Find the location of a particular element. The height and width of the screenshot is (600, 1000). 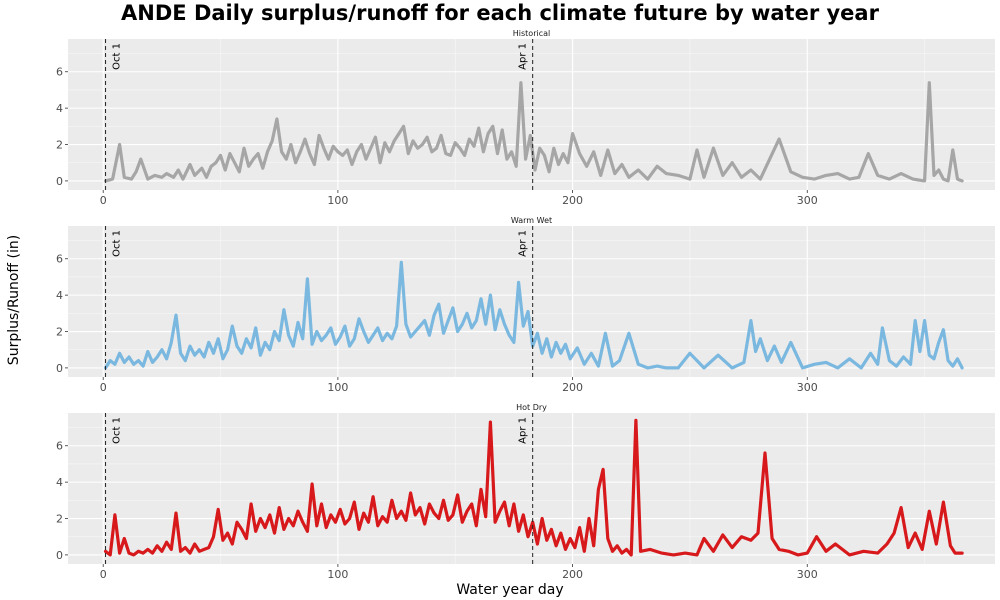

panel-title: Historical is located at coordinates (531, 33).